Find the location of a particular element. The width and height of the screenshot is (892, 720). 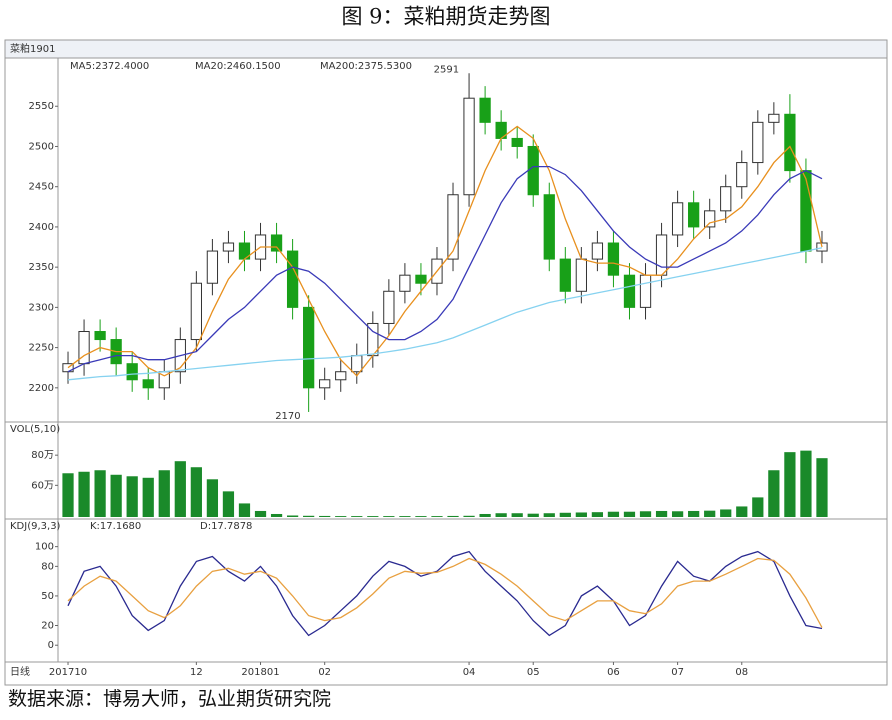

y-tick-label: 2450 is located at coordinates (41, 187).